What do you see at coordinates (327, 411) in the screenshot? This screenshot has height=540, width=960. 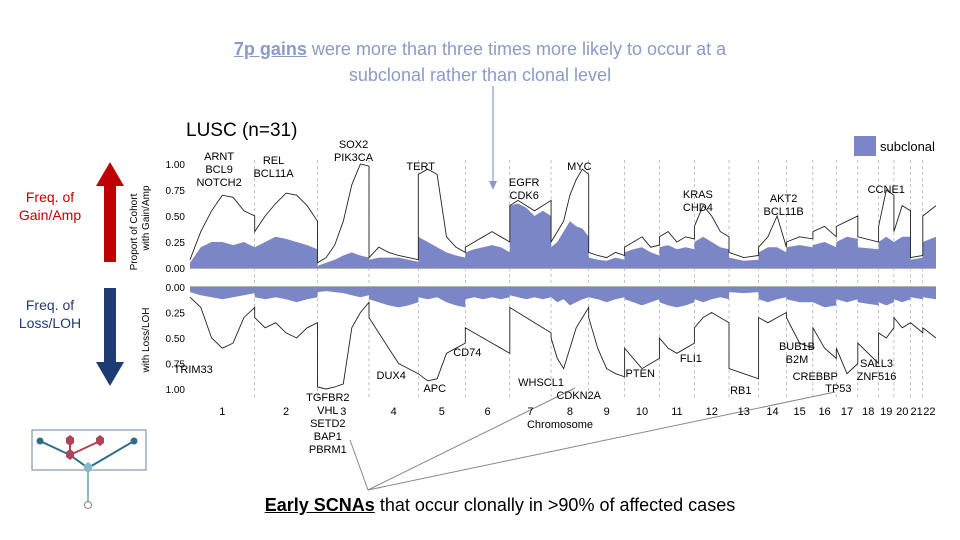 I see `loss-gene-label: VHL` at bounding box center [327, 411].